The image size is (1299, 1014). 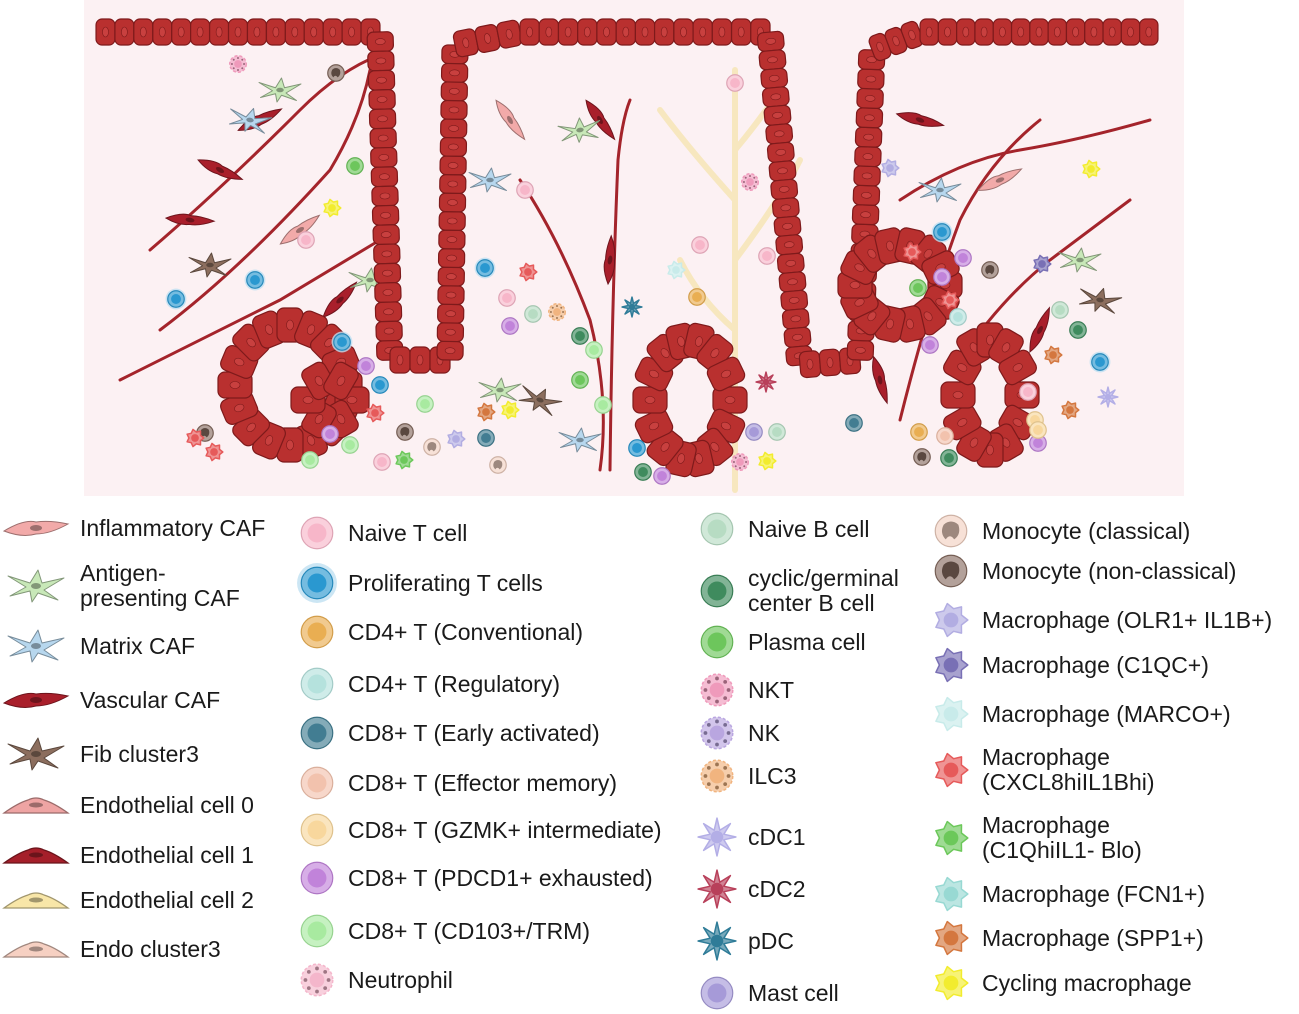 I want to click on legend-label: Macrophage (OLR1+ IL1B+), so click(x=1127, y=619).